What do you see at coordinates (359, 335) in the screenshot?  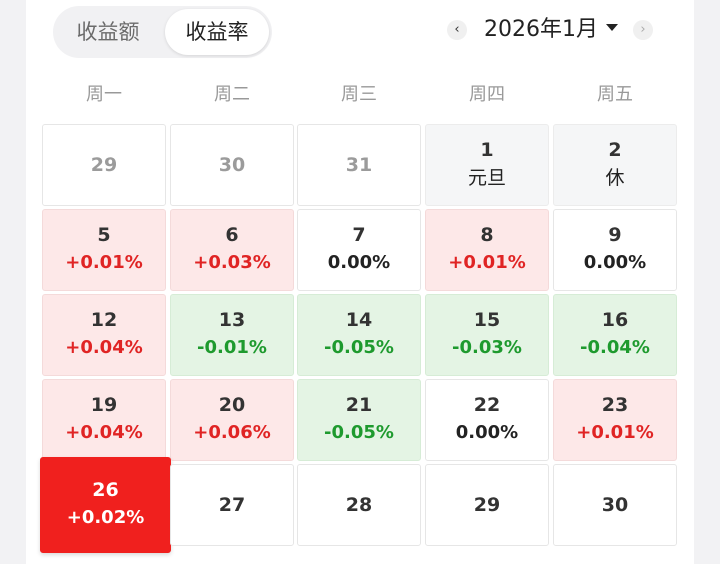 I see `calendar-day-cell: 14 -0.05%` at bounding box center [359, 335].